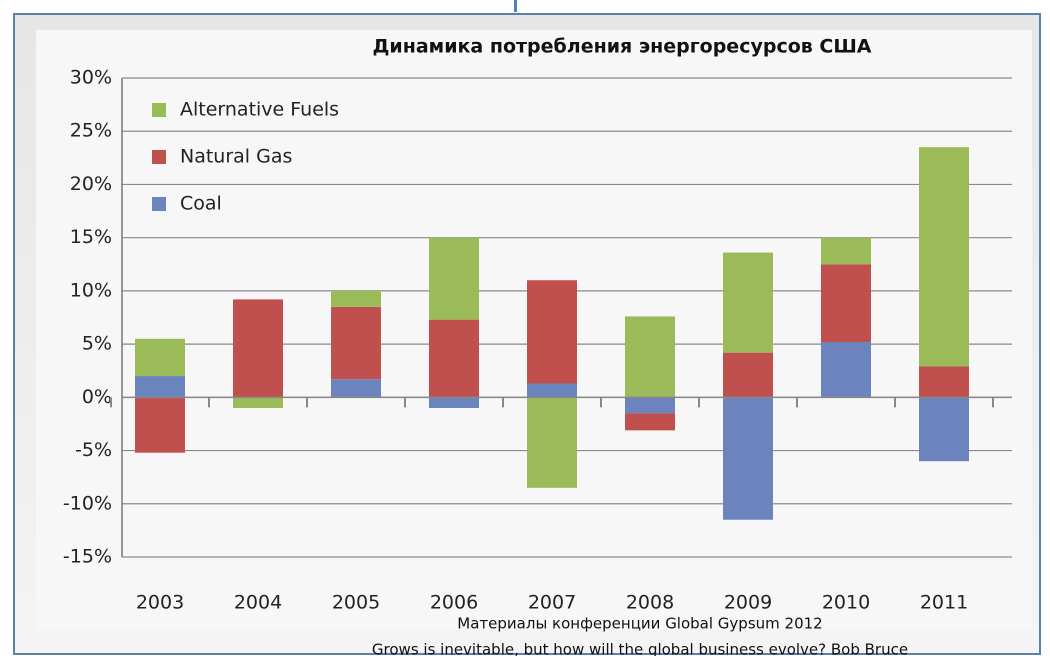 This screenshot has height=660, width=1050. Describe the element at coordinates (621, 47) in the screenshot. I see `chart-title: Динамика потребления энергоресурсов США` at that location.